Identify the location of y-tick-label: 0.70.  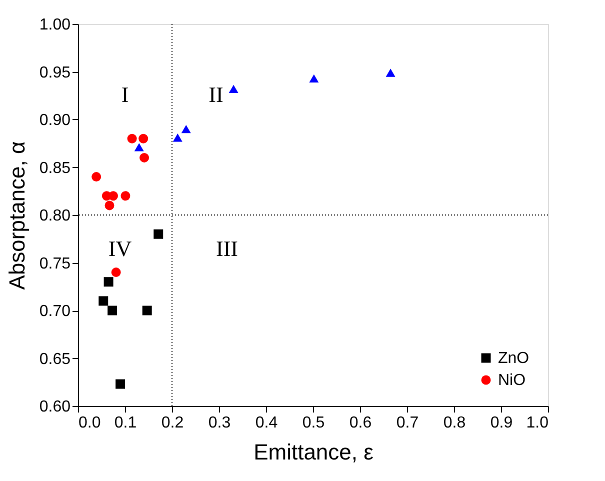
(55, 311).